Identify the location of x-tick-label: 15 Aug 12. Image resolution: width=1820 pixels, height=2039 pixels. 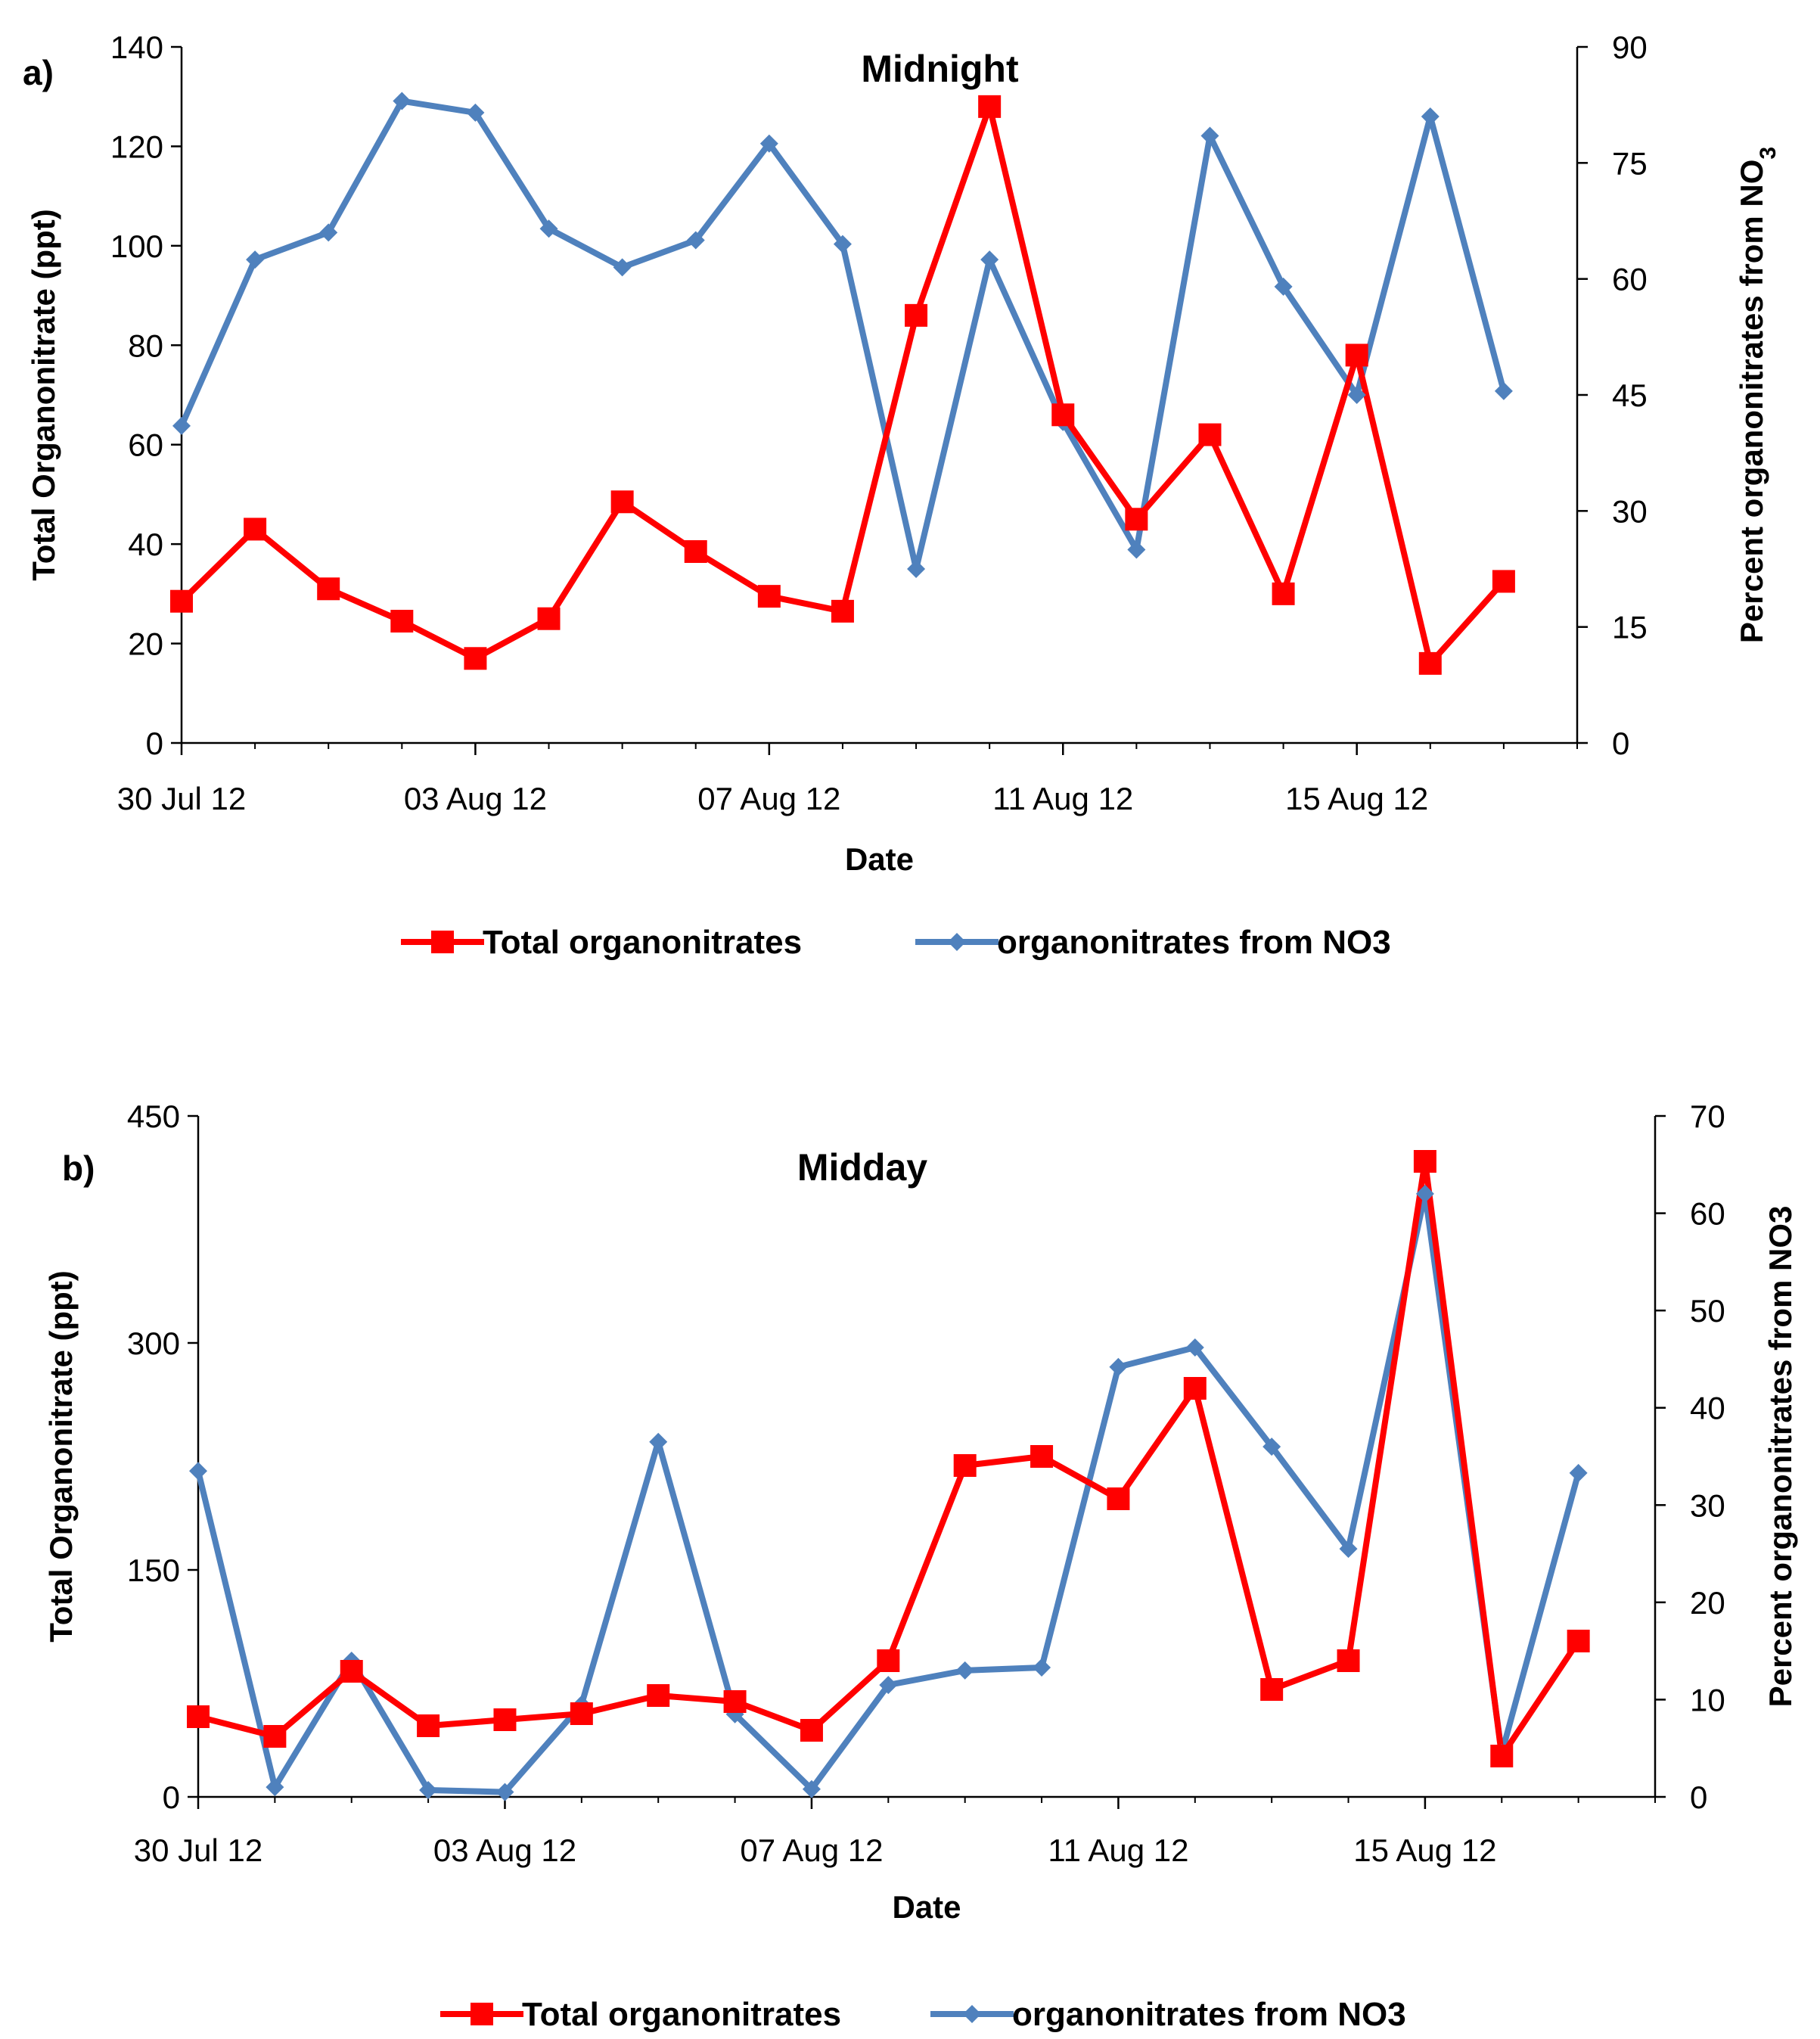
(1356, 798).